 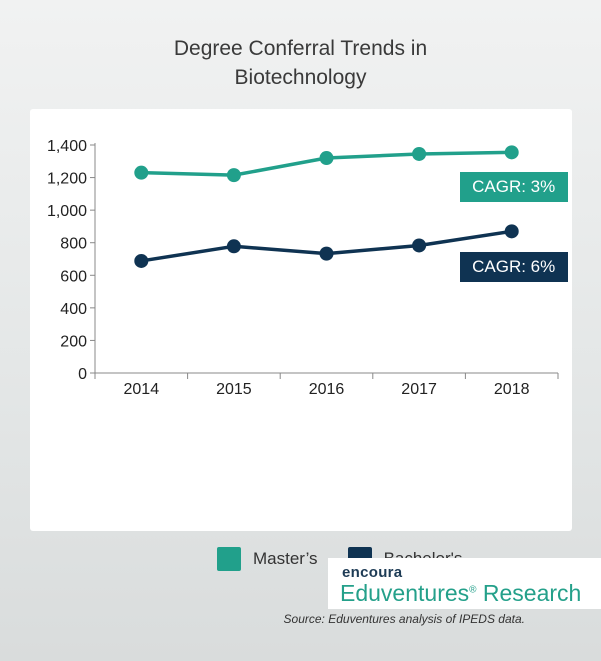 I want to click on y-tick-label: 800, so click(x=73, y=244).